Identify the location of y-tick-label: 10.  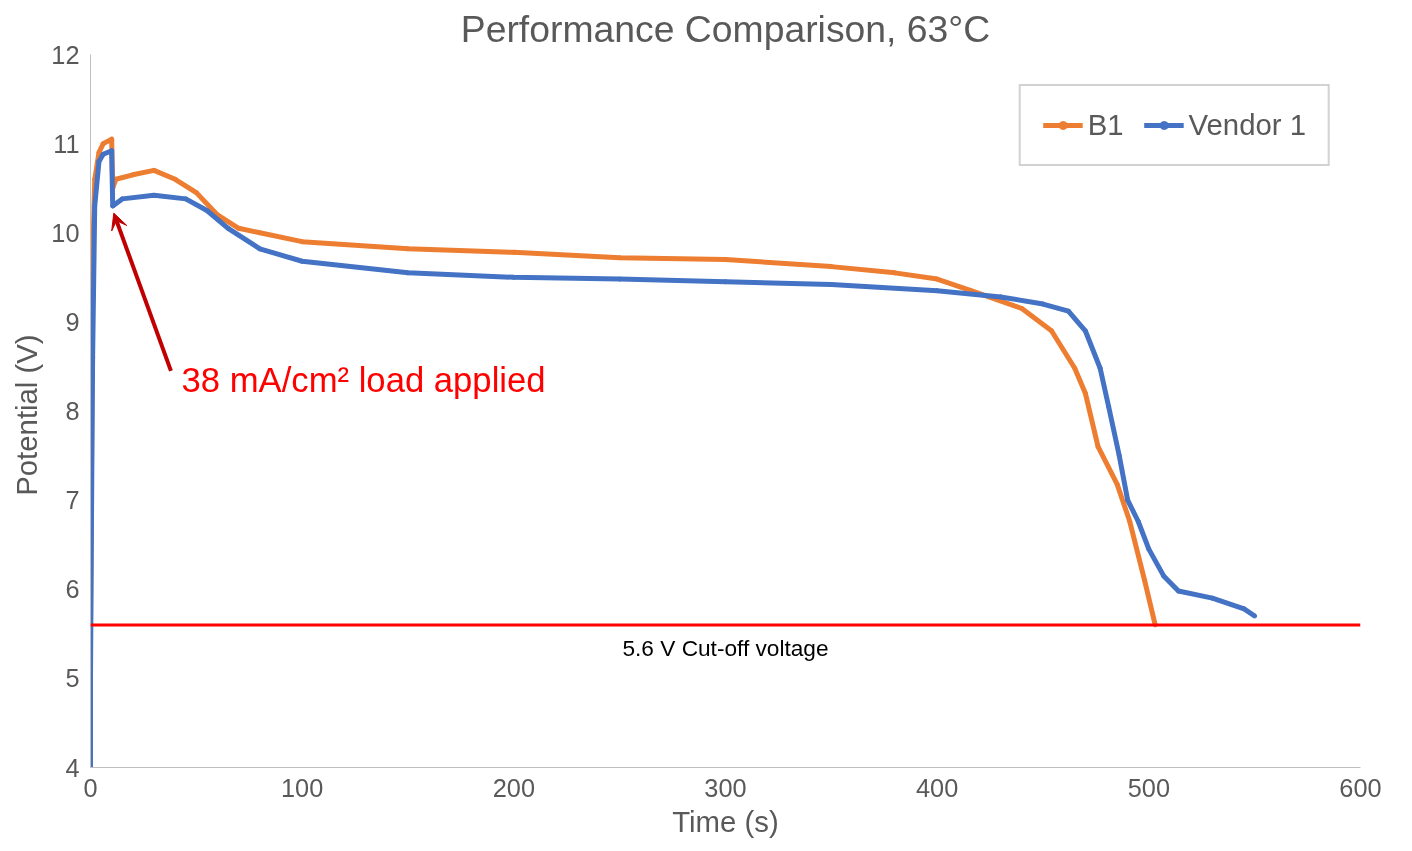
(65, 232).